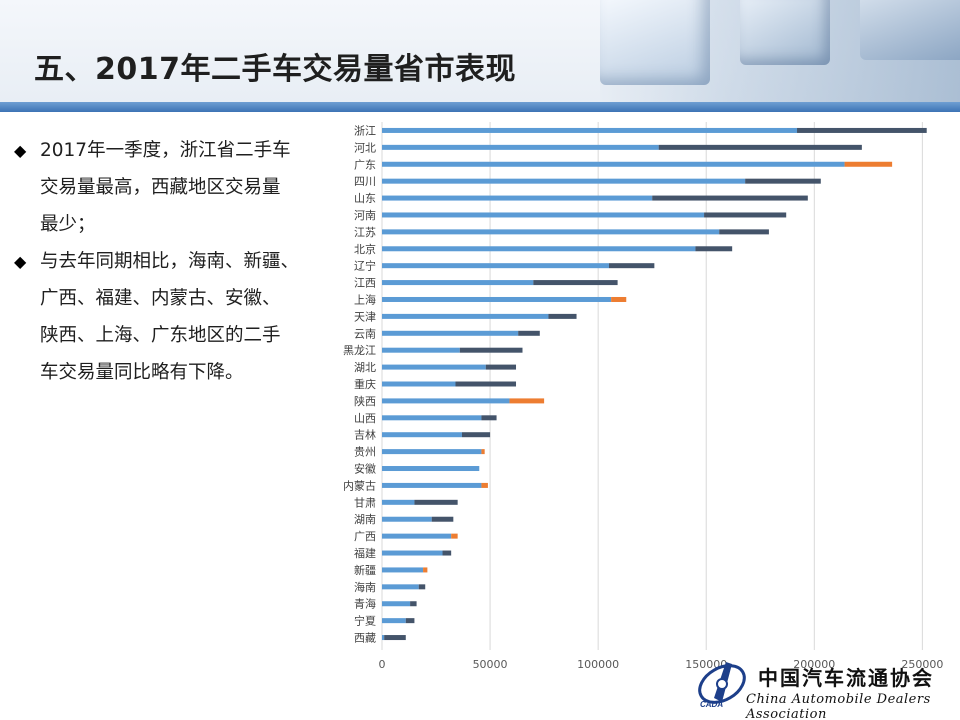 This screenshot has width=960, height=720. What do you see at coordinates (922, 664) in the screenshot?
I see `x-tick-label: 250000` at bounding box center [922, 664].